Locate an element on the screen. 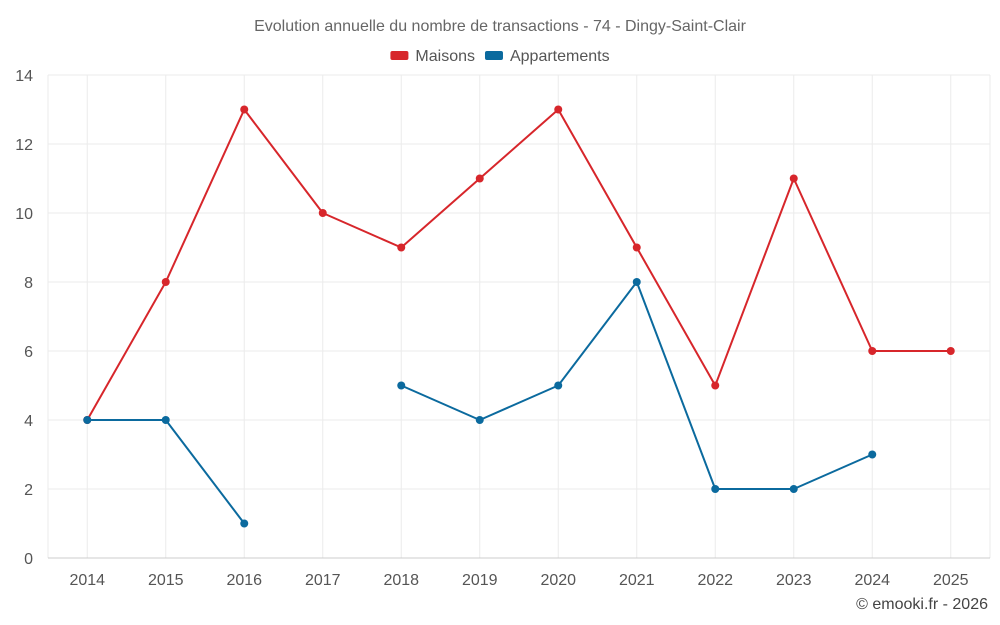 Image resolution: width=1000 pixels, height=625 pixels. x-tick-label: 2022 is located at coordinates (715, 580).